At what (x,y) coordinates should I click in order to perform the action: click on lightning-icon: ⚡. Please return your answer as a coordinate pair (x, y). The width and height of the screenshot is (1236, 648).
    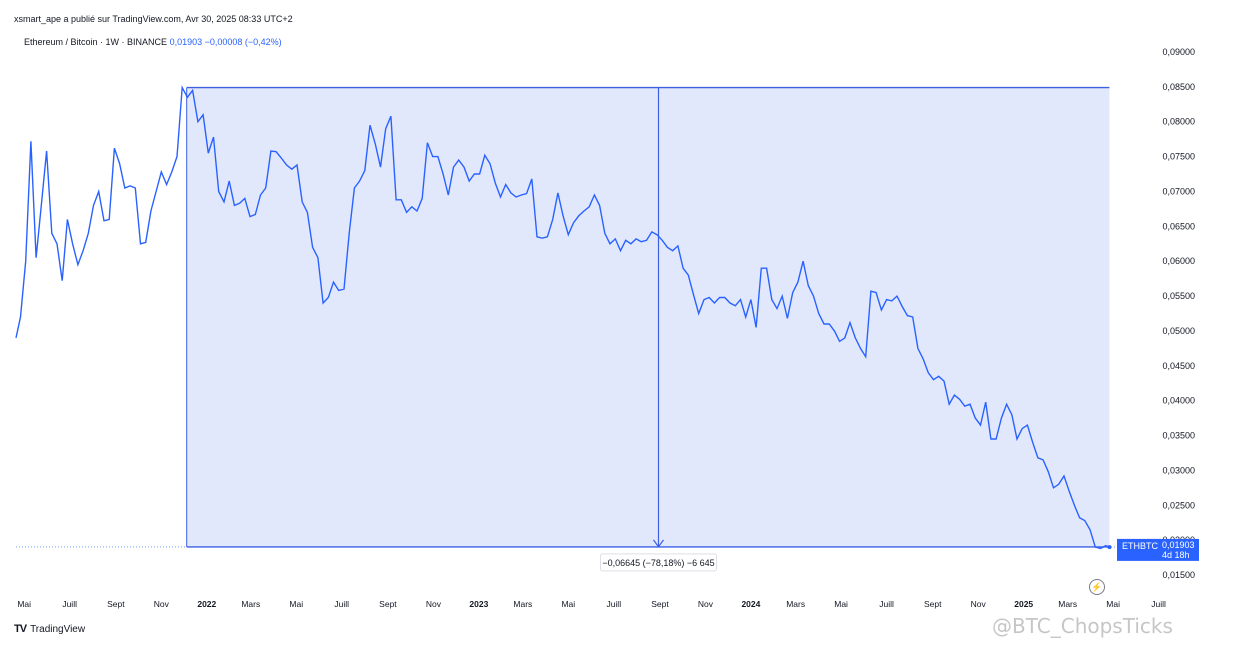
    Looking at the image, I should click on (1097, 587).